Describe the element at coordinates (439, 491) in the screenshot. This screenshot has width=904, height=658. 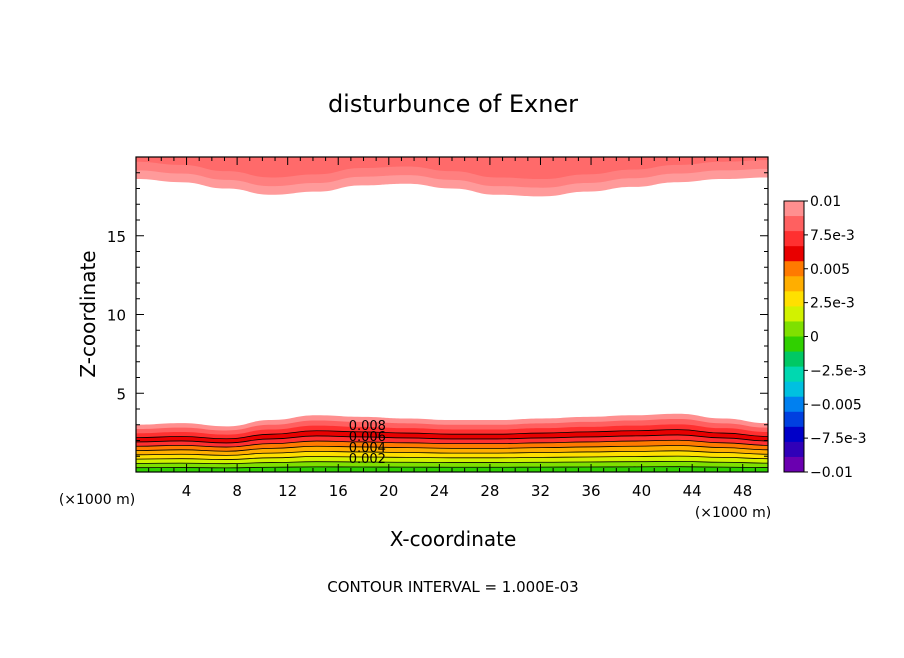
I see `x-tick-label: 24` at that location.